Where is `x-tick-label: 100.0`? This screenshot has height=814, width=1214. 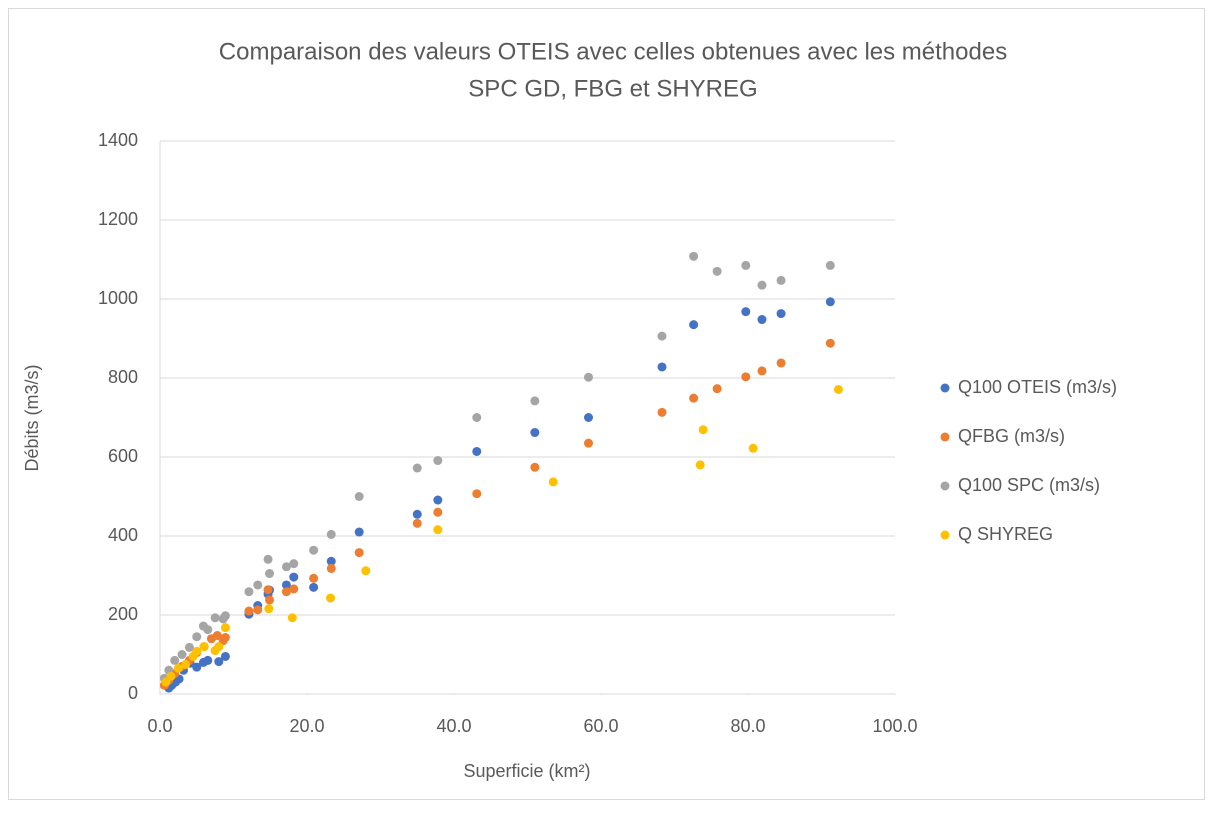 x-tick-label: 100.0 is located at coordinates (894, 726).